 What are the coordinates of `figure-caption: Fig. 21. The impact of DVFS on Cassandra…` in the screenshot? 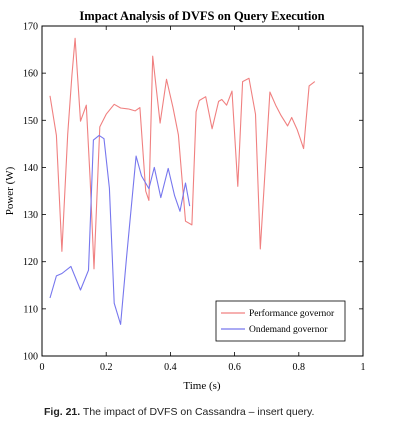 It's located at (228, 412).